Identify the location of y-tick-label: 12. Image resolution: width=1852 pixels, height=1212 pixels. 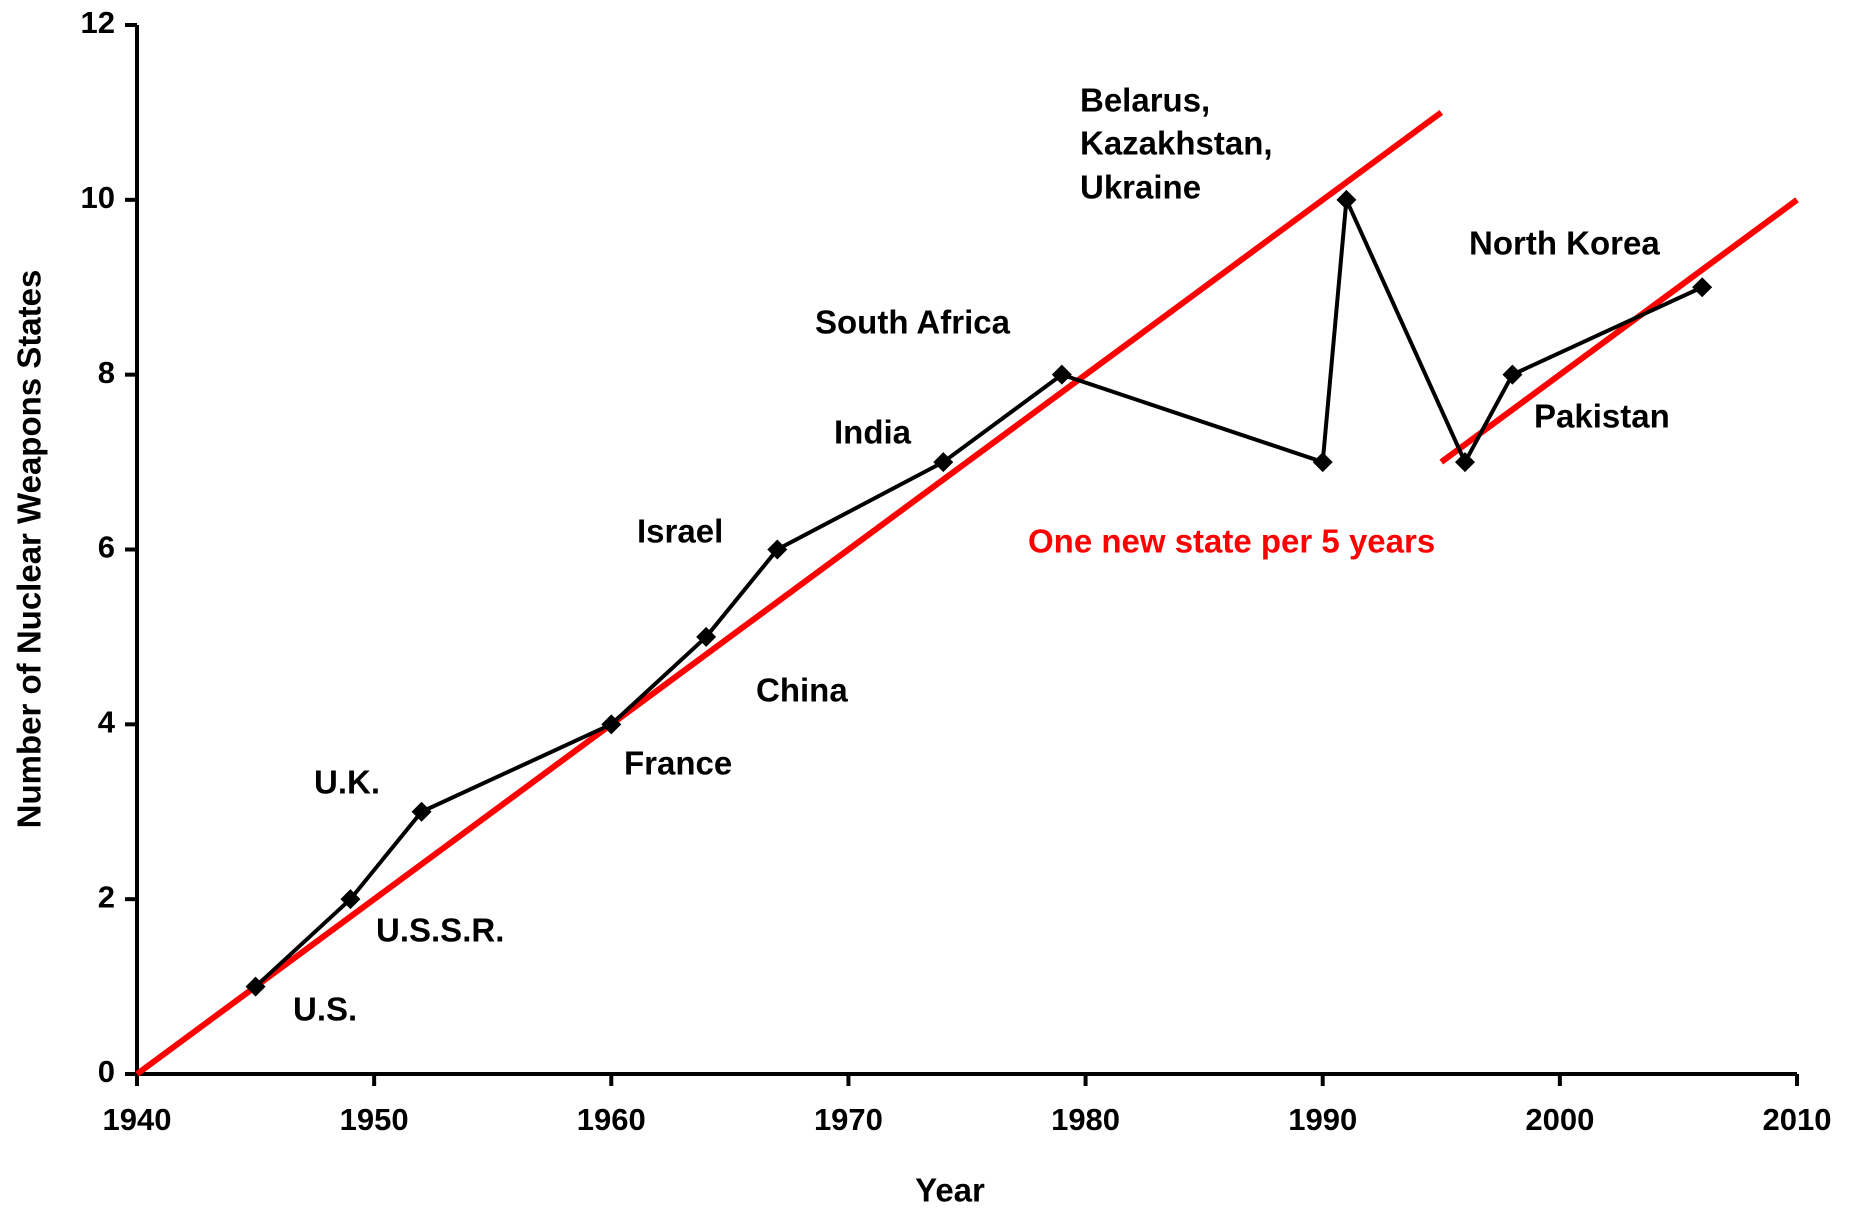
(98, 22).